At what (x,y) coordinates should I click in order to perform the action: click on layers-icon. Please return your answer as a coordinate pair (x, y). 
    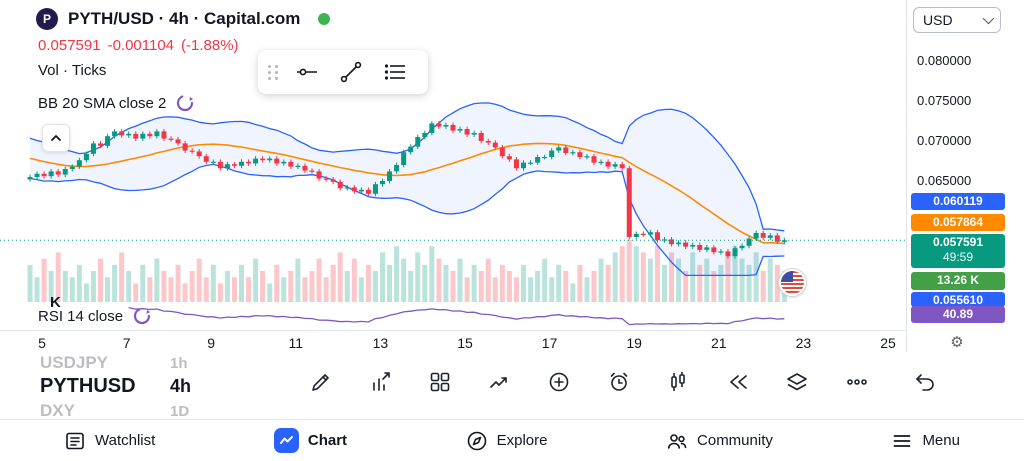
    Looking at the image, I should click on (797, 382).